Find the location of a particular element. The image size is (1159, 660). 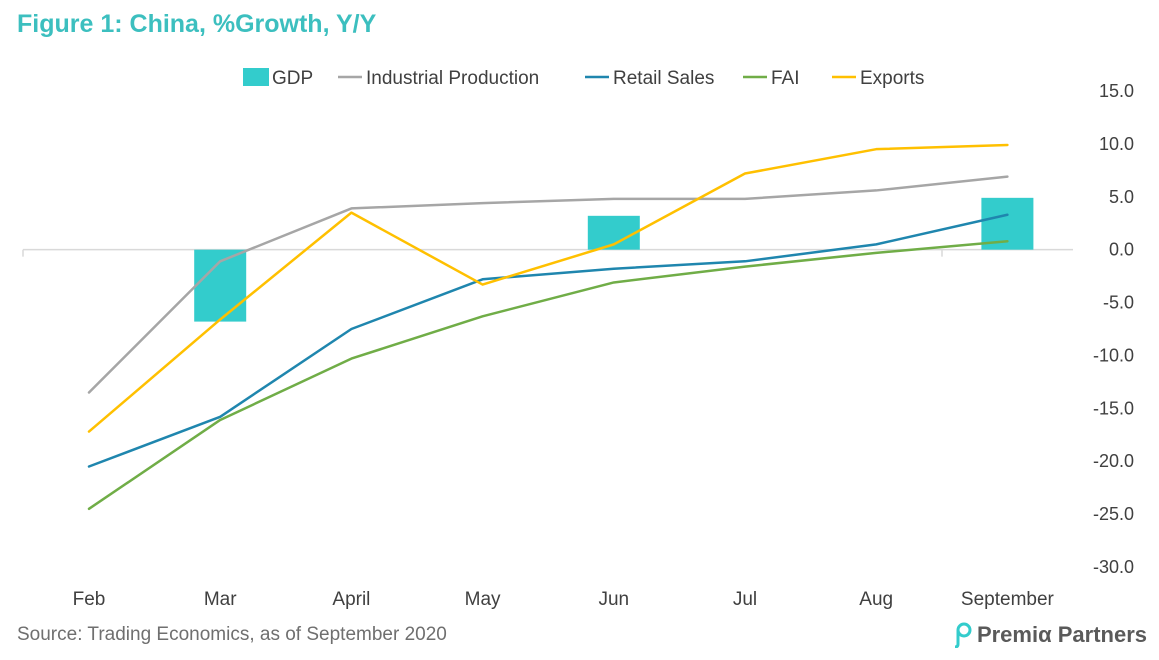

legend-label-fai: FAI is located at coordinates (785, 78).